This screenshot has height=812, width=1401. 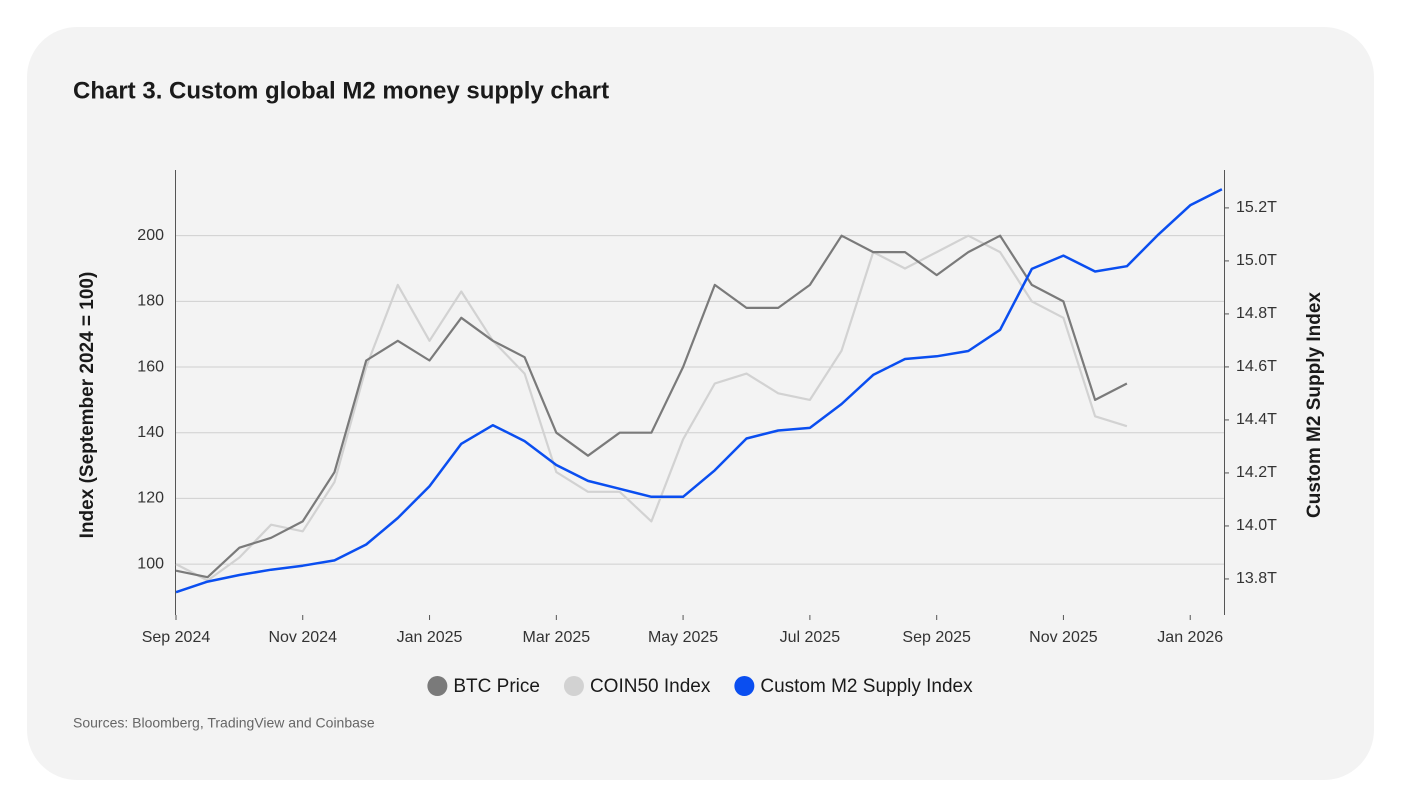 What do you see at coordinates (430, 637) in the screenshot?
I see `x-tick-label: Jan 2025` at bounding box center [430, 637].